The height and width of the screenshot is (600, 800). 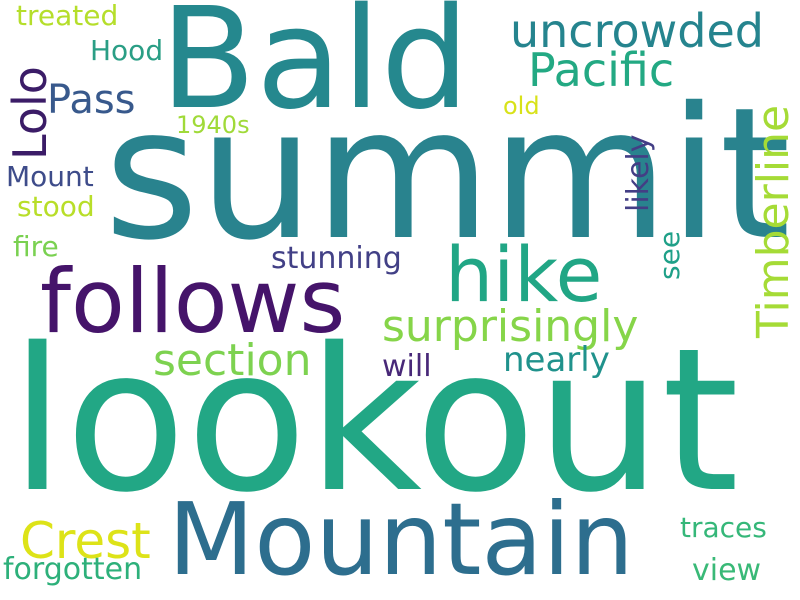 I want to click on word-surprisingly: surprisingly, so click(x=510, y=326).